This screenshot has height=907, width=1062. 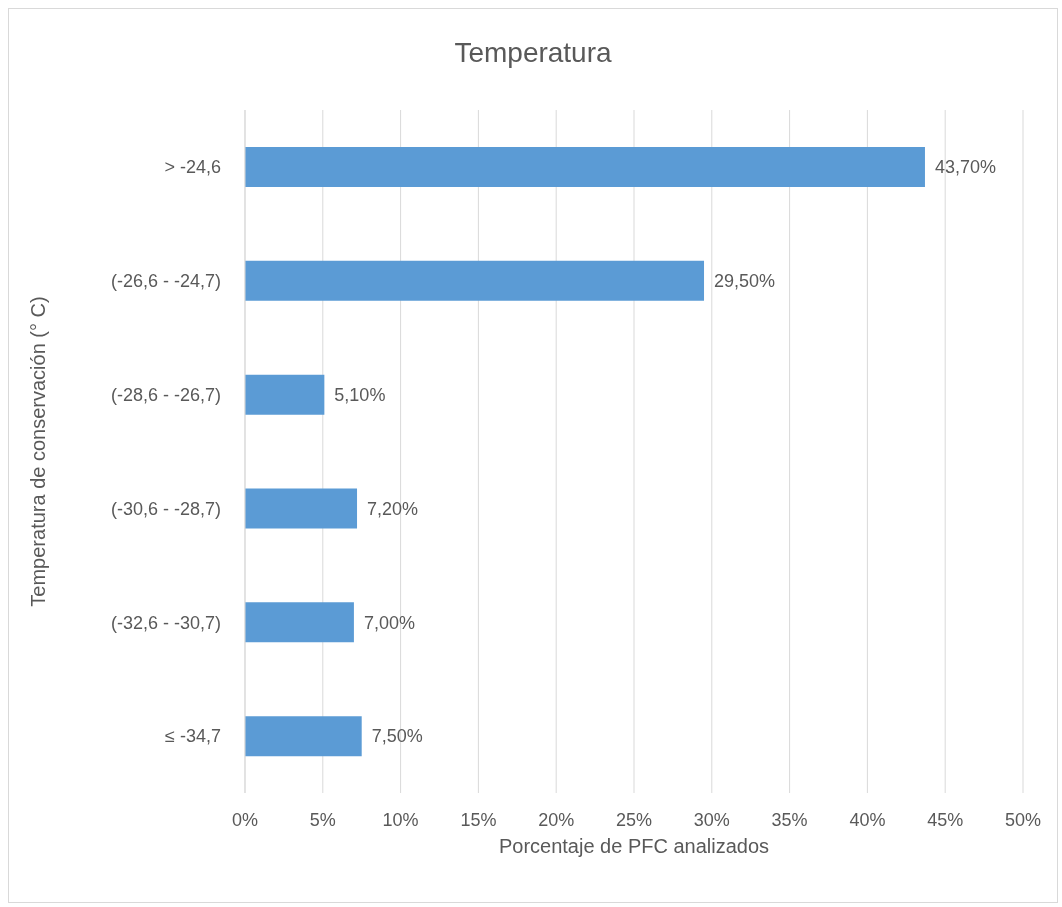 What do you see at coordinates (165, 394) in the screenshot?
I see `y-tick-label: (-28,6 - -26,7)` at bounding box center [165, 394].